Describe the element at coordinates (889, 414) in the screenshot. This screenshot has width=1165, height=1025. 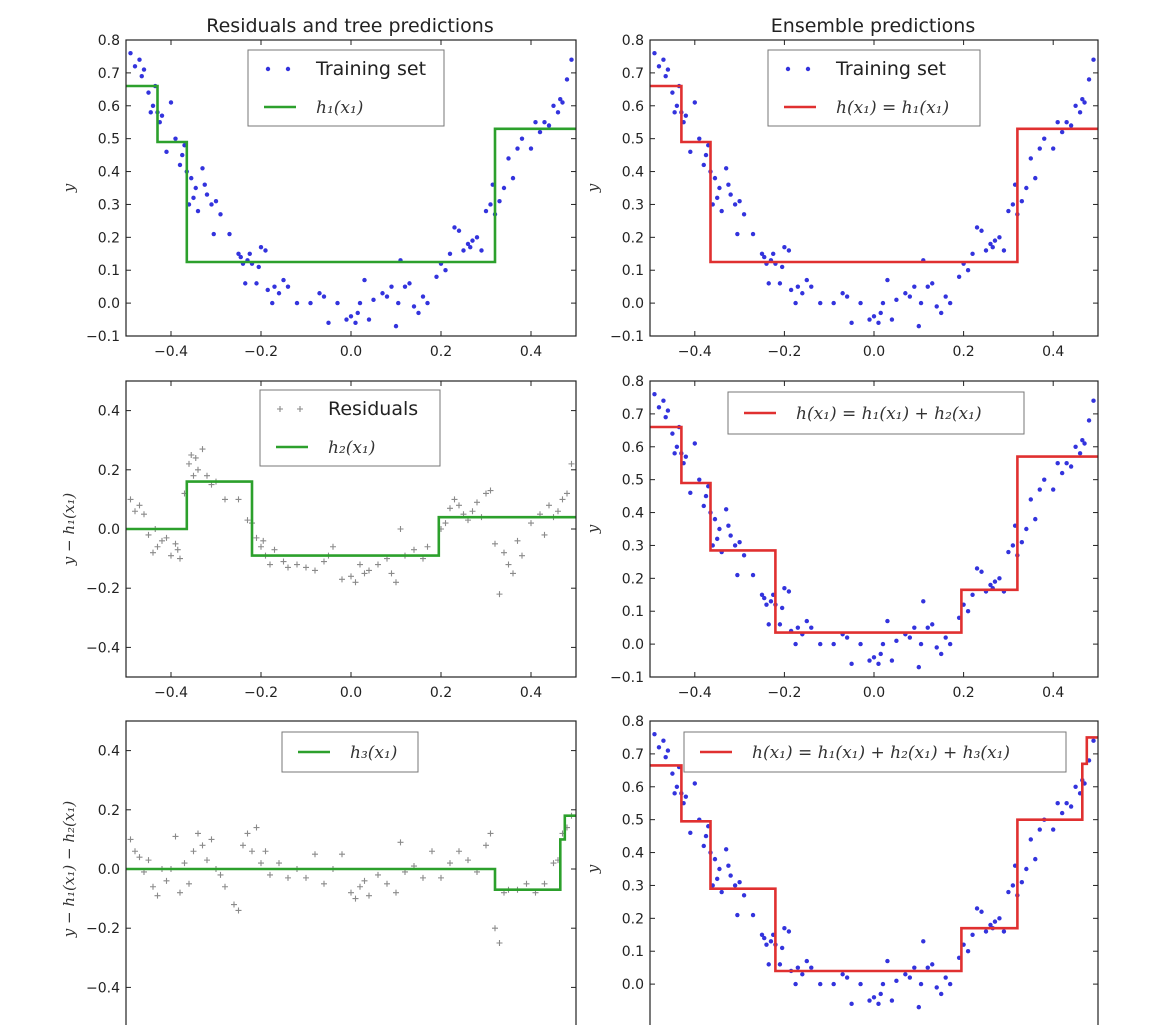
I see `legend-label: h(x₁) = h₁(x₁) + h₂(x₁)` at that location.